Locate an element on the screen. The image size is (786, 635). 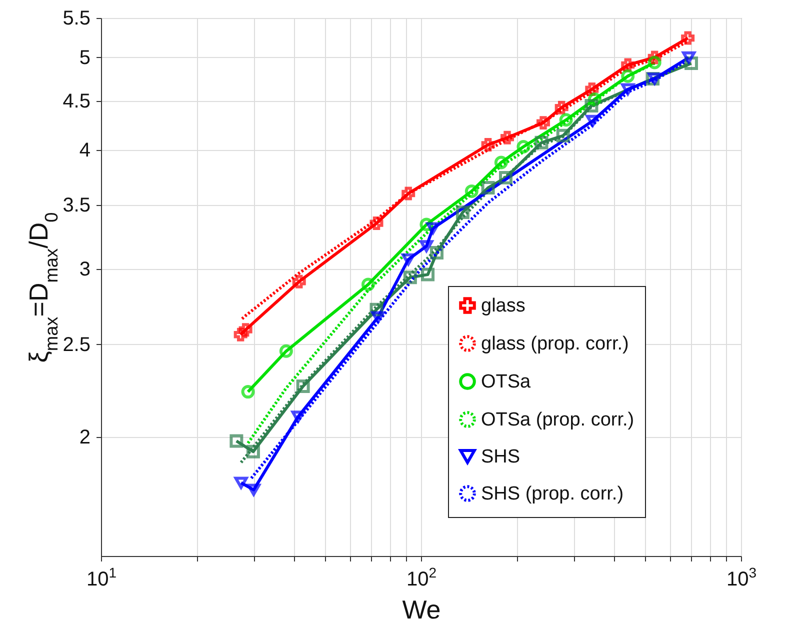
y-tick-label: 5.5 is located at coordinates (76, 19).